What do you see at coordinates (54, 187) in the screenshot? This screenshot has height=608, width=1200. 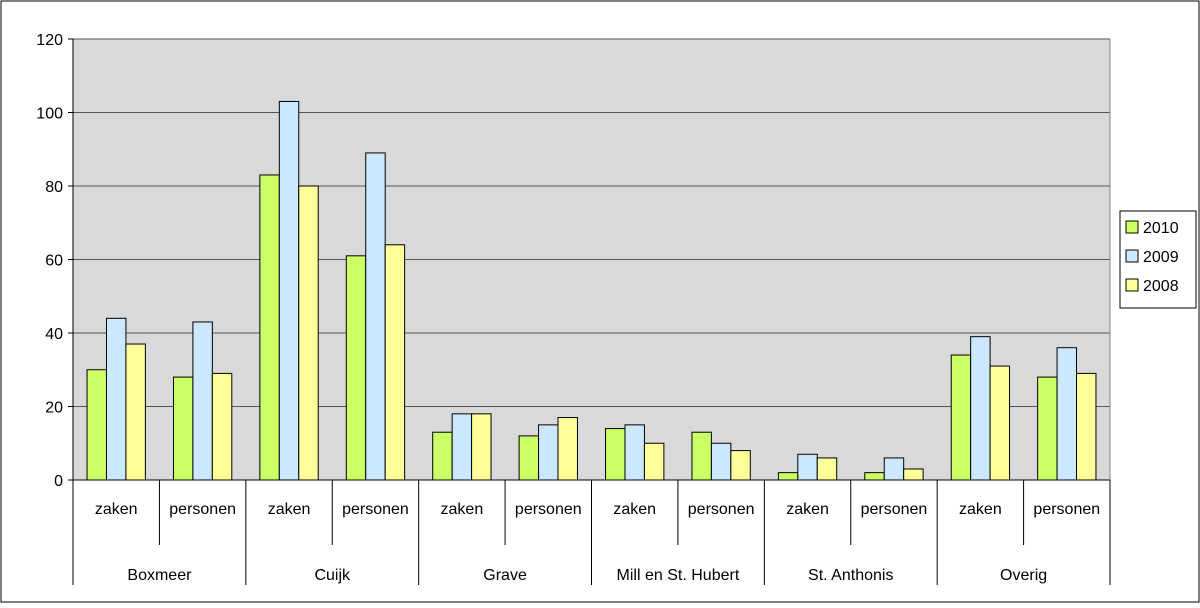 I see `y-tick-label: 80` at bounding box center [54, 187].